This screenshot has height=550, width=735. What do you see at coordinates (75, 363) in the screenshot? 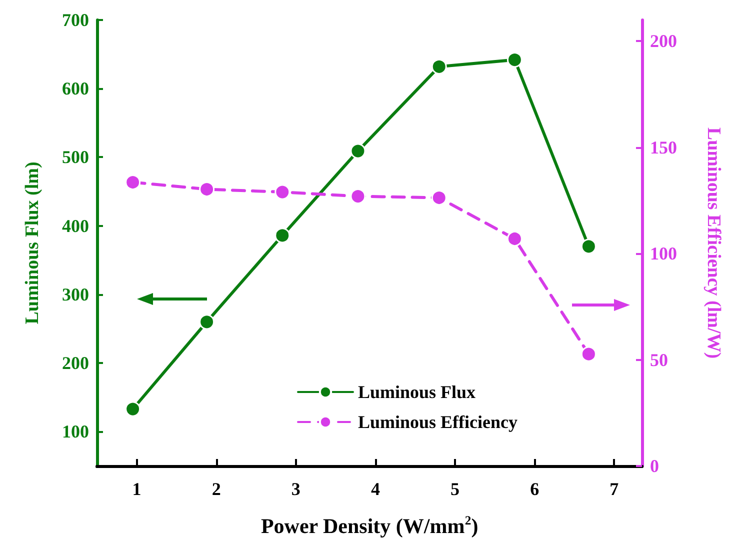
I see `y-tick-label: 200` at bounding box center [75, 363].